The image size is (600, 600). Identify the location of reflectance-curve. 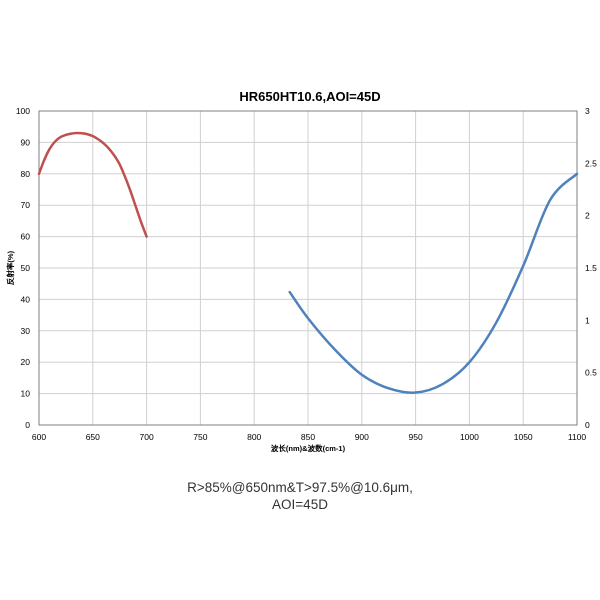
(92, 184).